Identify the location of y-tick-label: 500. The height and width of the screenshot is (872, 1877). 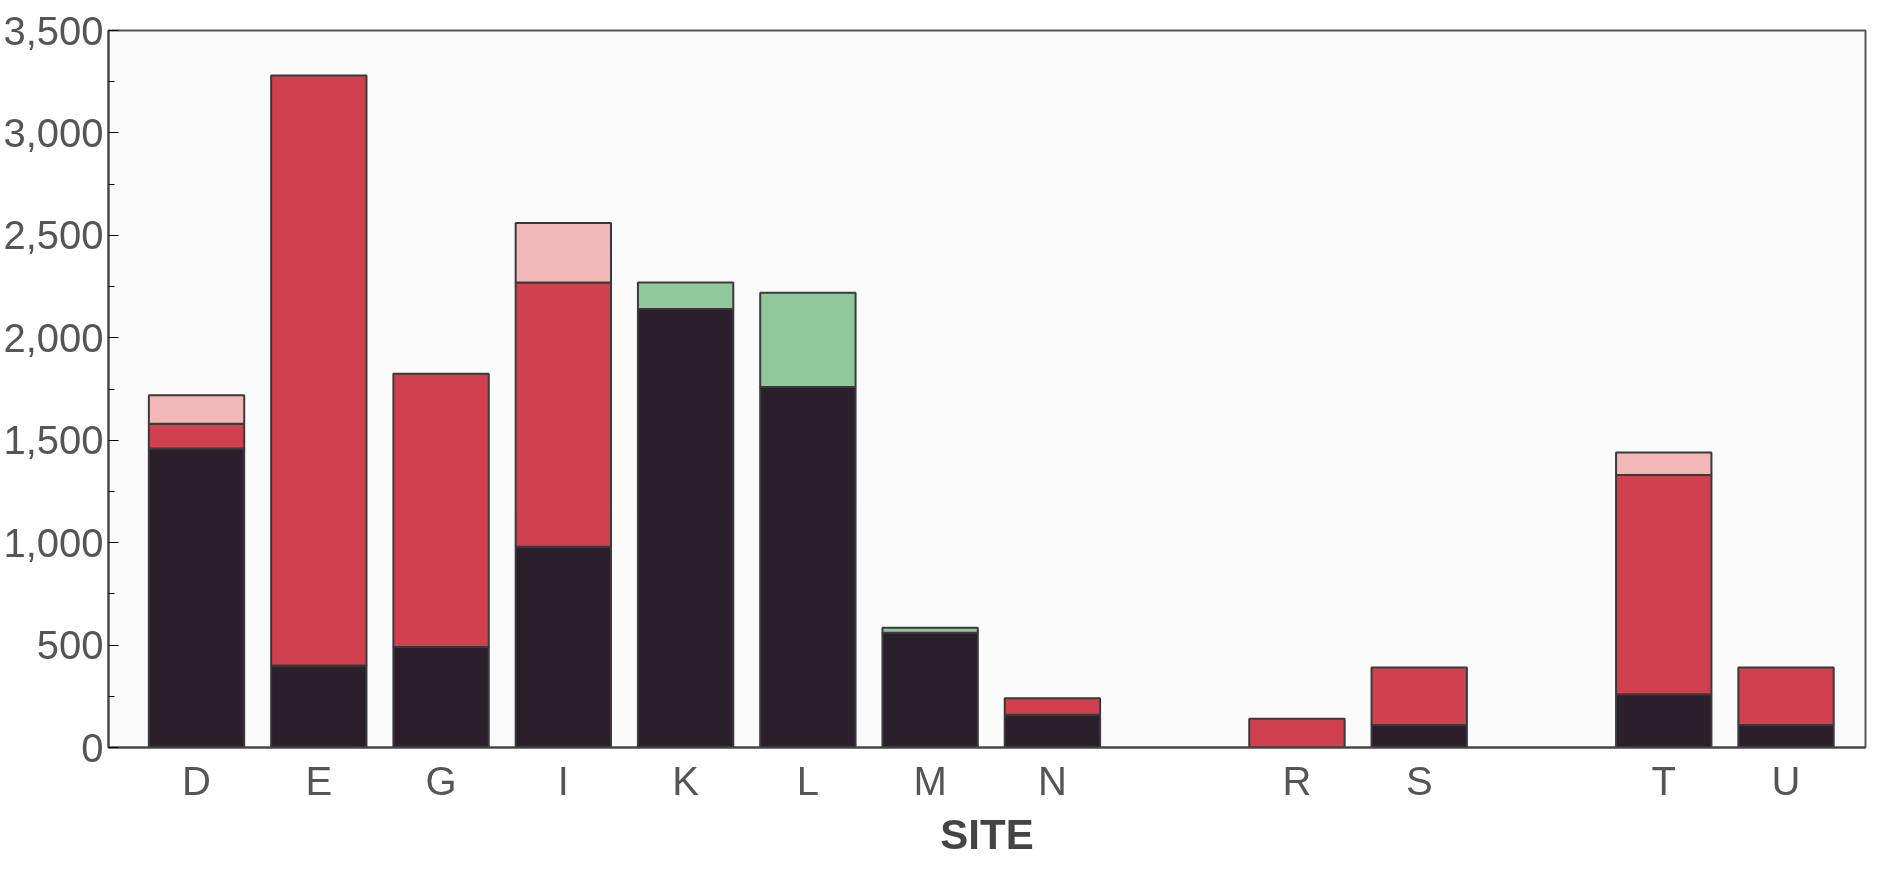
(70, 645).